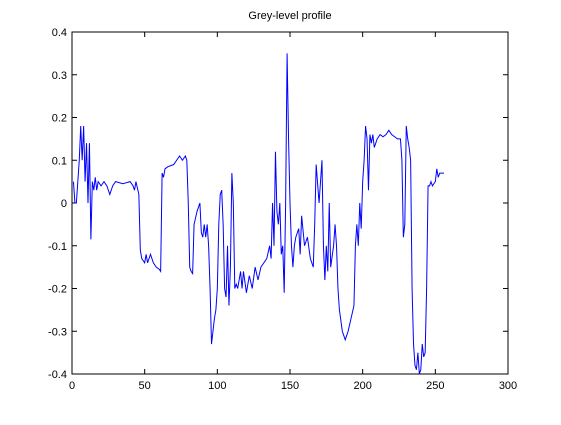  Describe the element at coordinates (508, 386) in the screenshot. I see `x-tick-label: 300` at that location.